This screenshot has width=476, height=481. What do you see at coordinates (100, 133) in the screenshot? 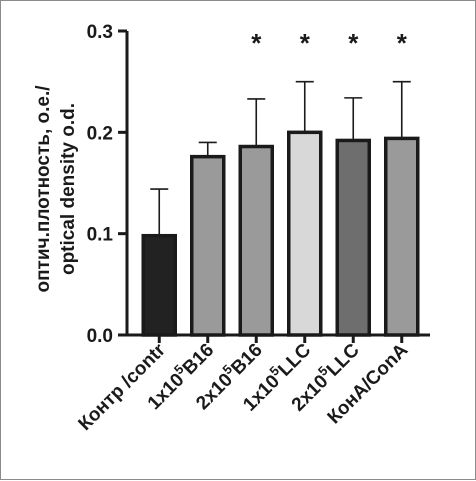
I see `y-tick-label: 0.2` at bounding box center [100, 133].